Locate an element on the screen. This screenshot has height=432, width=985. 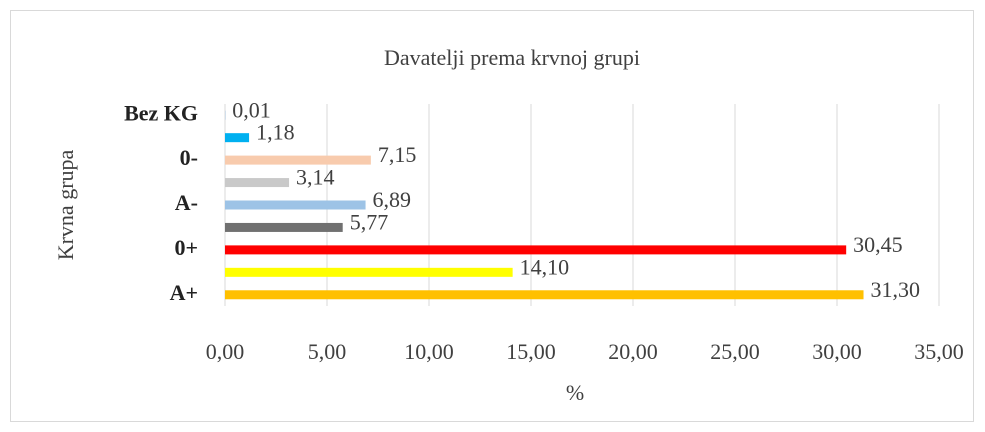
x-tick-label: 0,00 is located at coordinates (225, 351).